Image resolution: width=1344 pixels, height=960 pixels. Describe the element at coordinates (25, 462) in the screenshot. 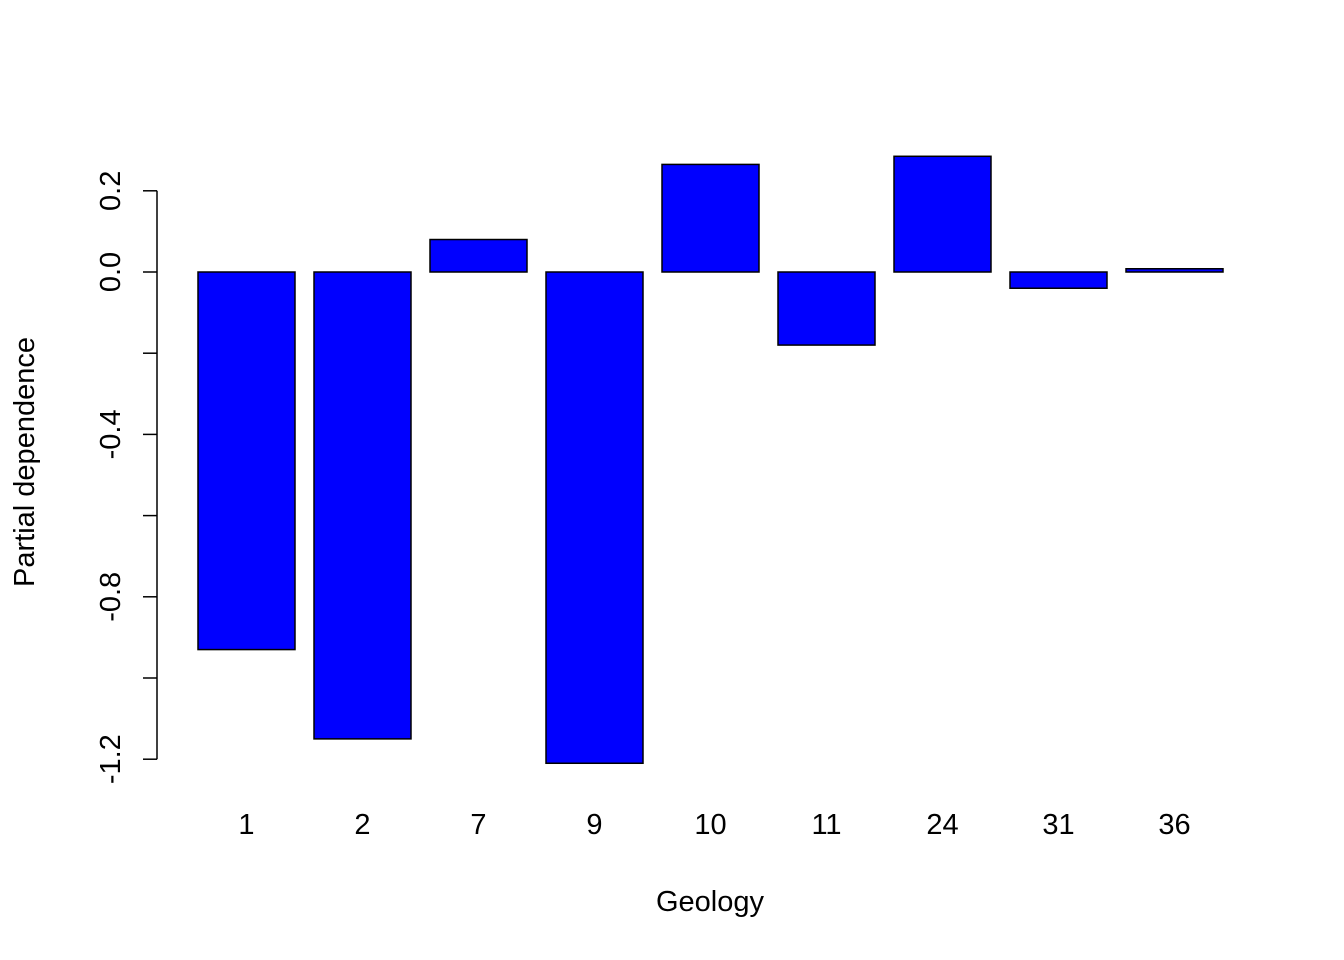

I see `y-axis-title: Partial dependence` at that location.